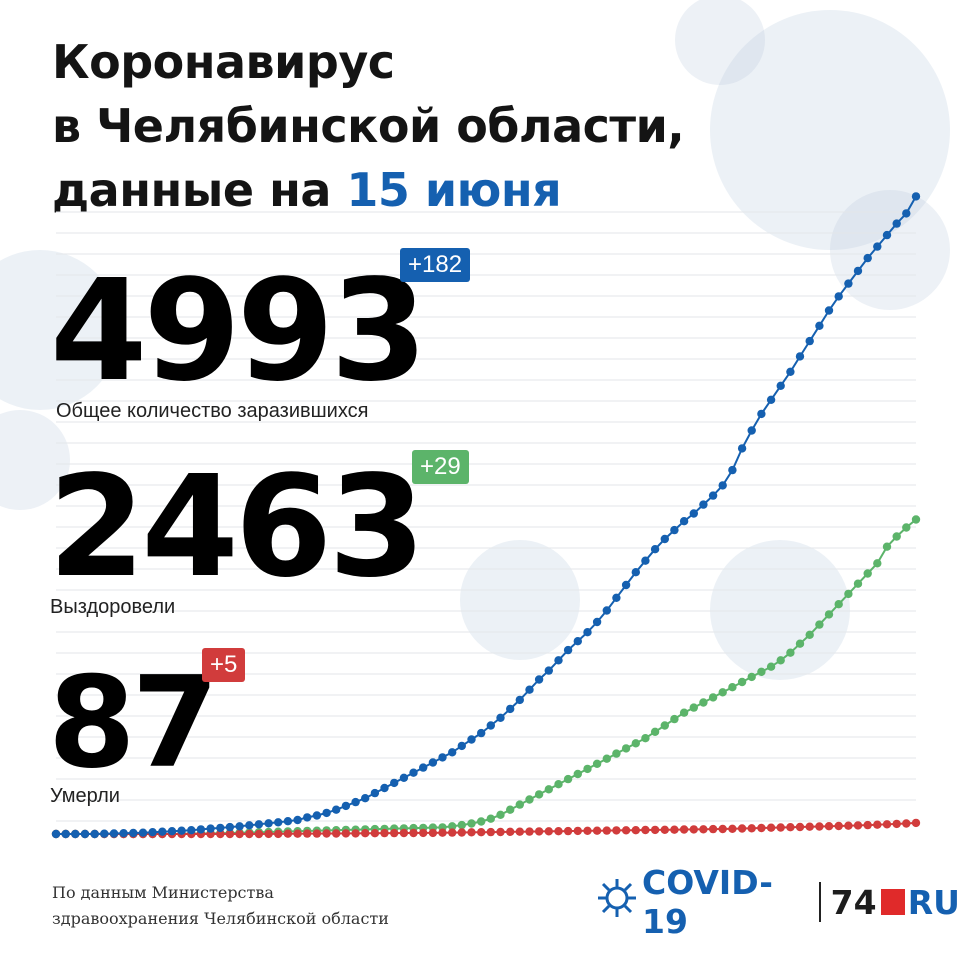 This screenshot has height=960, width=960. What do you see at coordinates (133, 722) in the screenshot?
I see `deaths-value: 87` at bounding box center [133, 722].